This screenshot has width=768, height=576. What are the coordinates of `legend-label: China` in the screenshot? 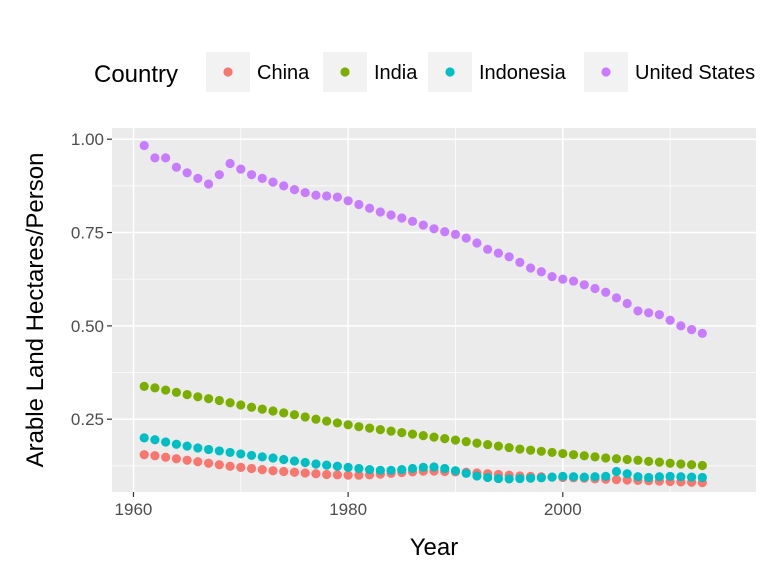 It's located at (283, 73).